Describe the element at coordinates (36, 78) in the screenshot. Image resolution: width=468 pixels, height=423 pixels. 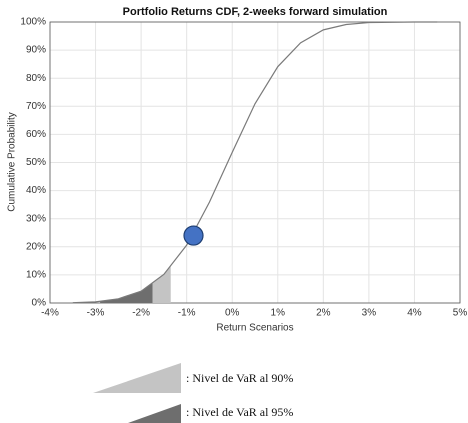
I see `y-tick-label: 80%` at that location.